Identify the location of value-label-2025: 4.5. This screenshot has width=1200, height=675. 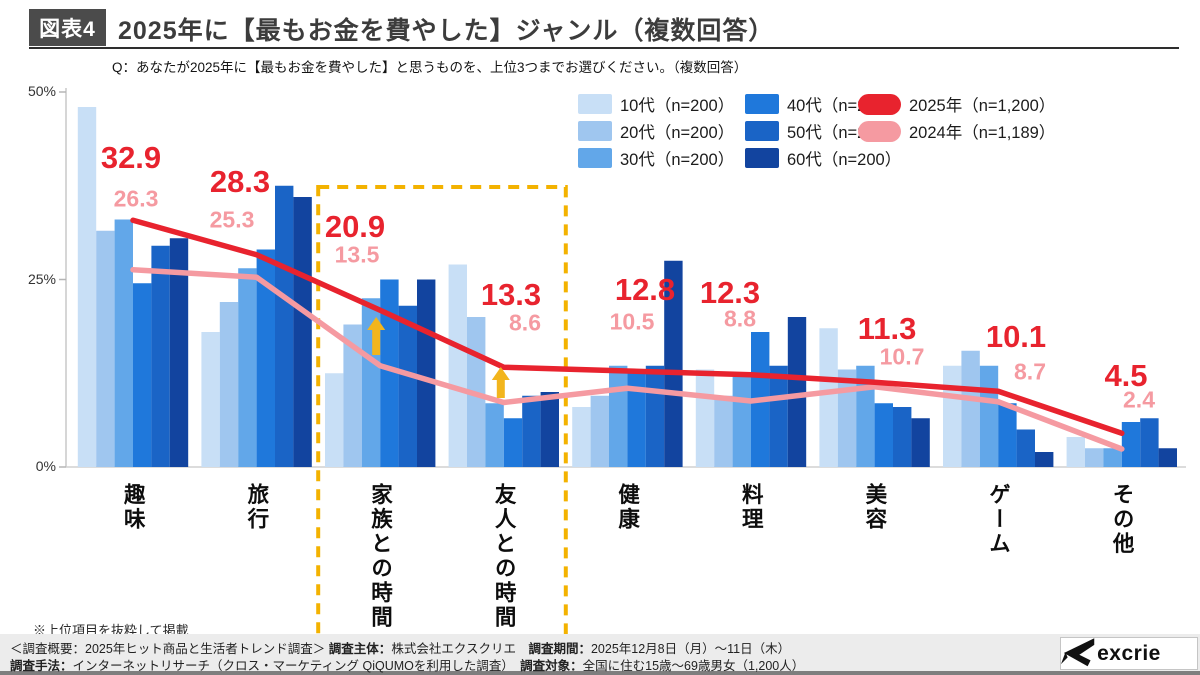
(1126, 375).